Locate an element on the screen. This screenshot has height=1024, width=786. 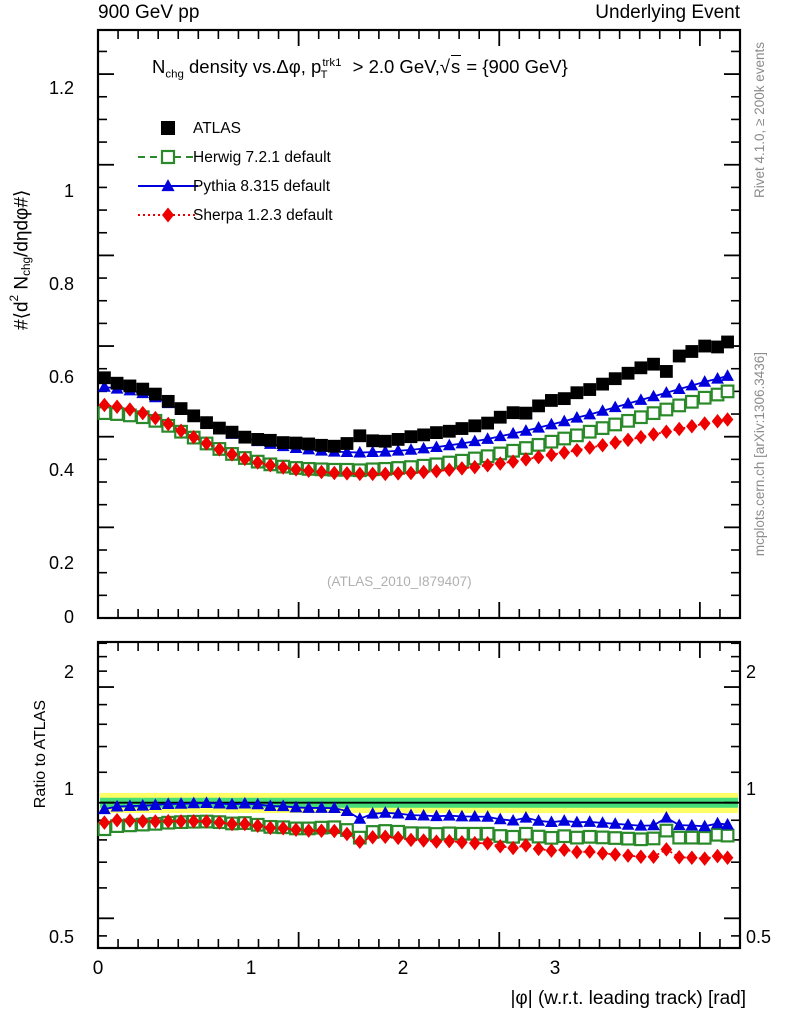
main-ytick-0p2: 0.2 is located at coordinates (61, 563).